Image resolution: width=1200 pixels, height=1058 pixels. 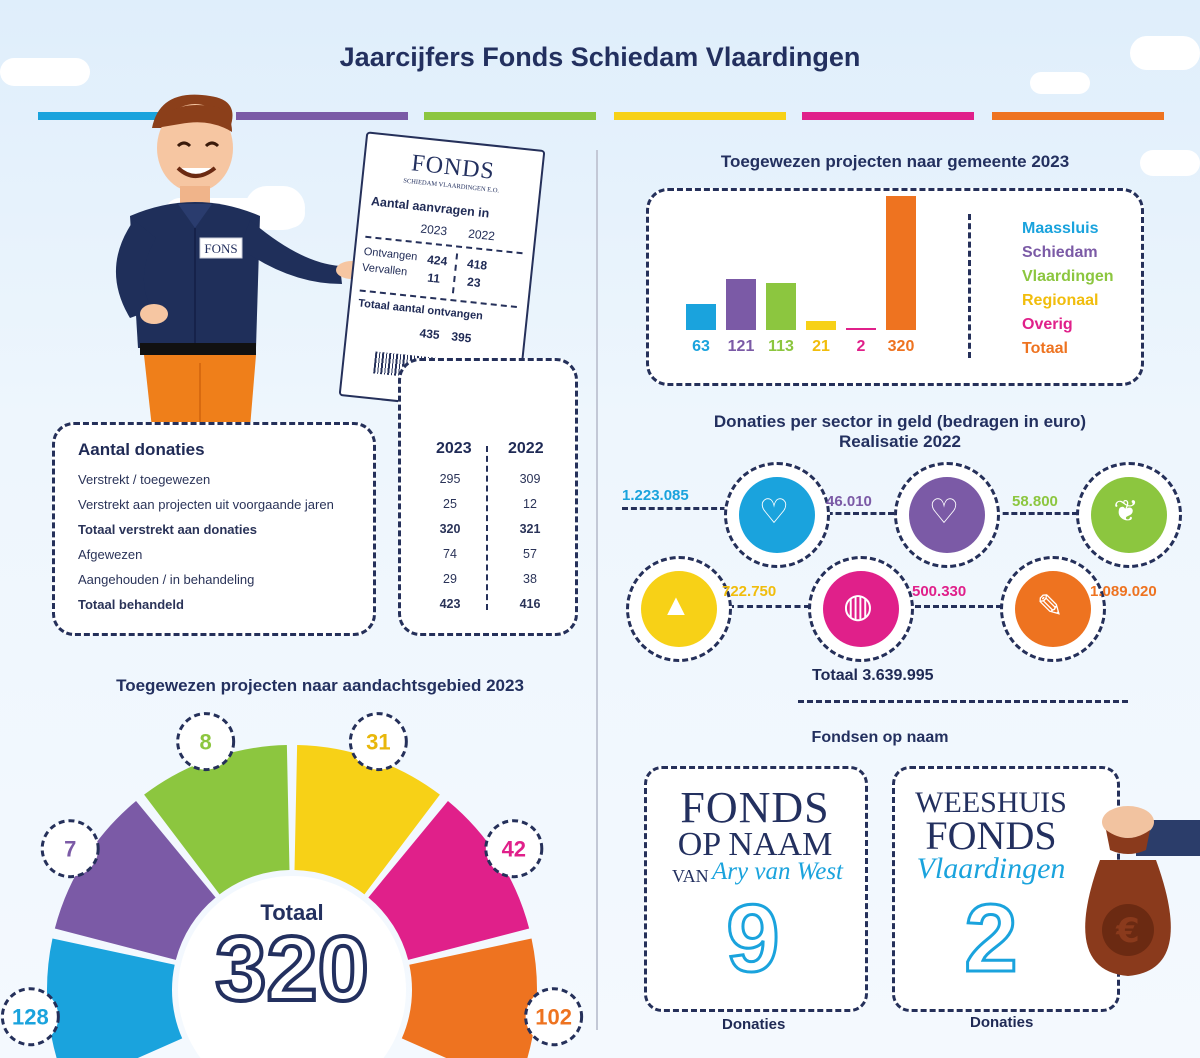 I want to click on donaties-value-2022: 38, so click(x=530, y=579).